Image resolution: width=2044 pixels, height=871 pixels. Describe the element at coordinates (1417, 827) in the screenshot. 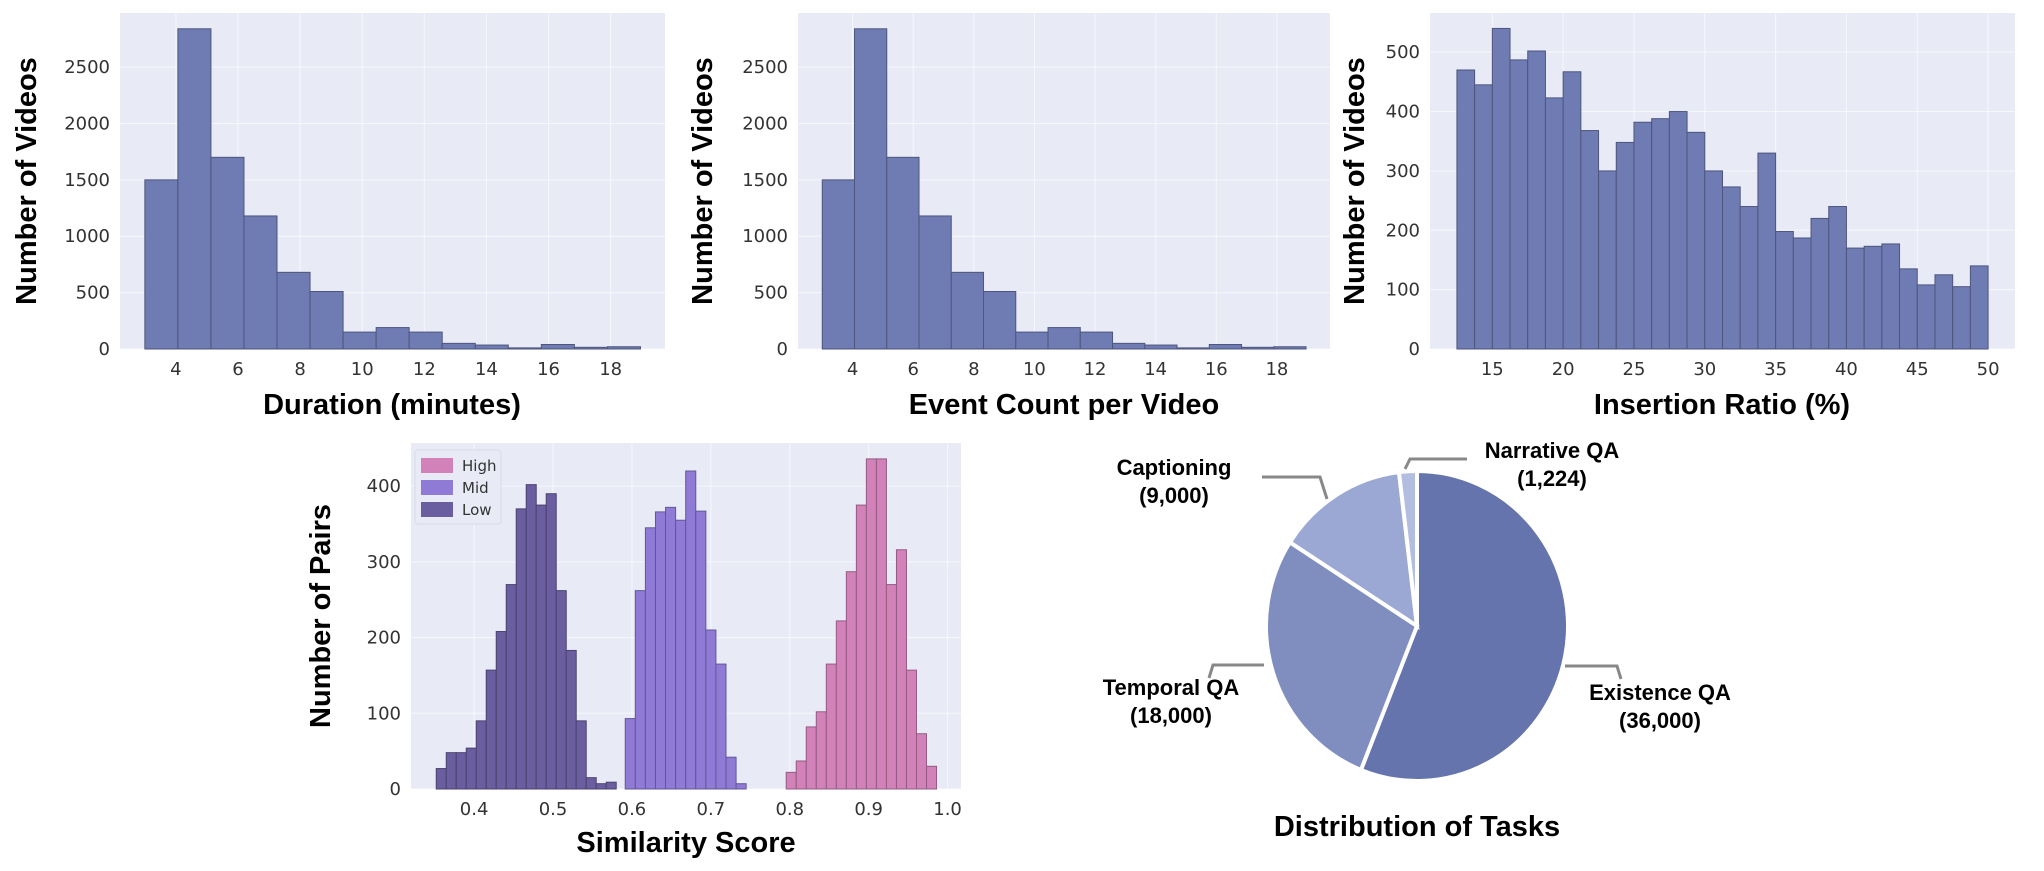

I see `pie-title: Distribution of Tasks` at that location.